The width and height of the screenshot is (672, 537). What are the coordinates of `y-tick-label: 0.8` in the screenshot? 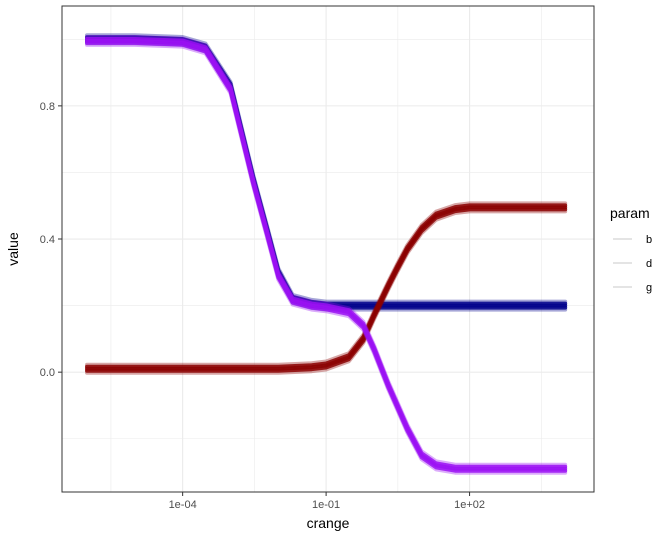 It's located at (47, 107).